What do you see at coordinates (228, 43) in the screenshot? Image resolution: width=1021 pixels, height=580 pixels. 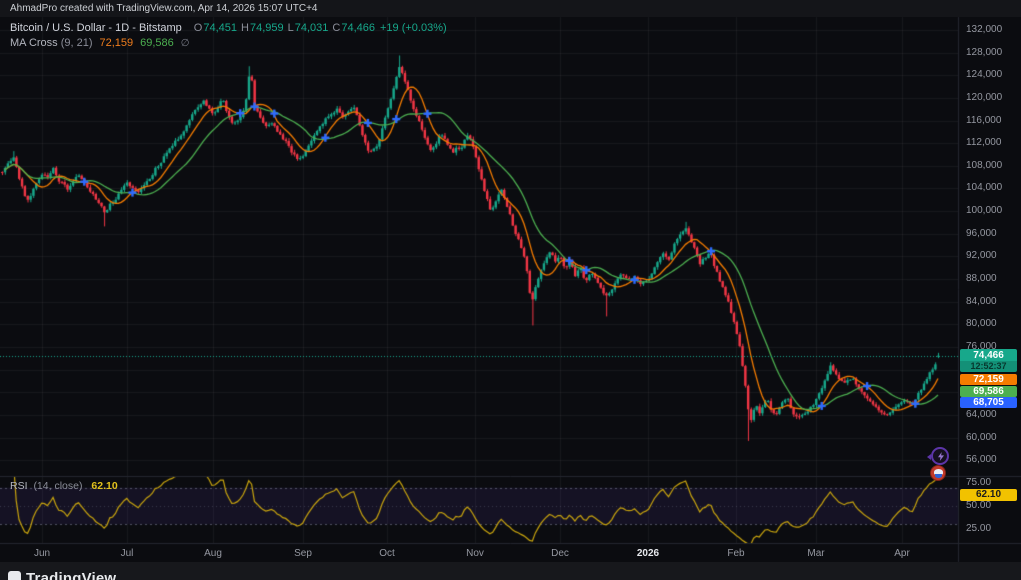 I see `ma-cross-row: MA Cross (9, 21) 72,159 69,586 ∅` at bounding box center [228, 43].